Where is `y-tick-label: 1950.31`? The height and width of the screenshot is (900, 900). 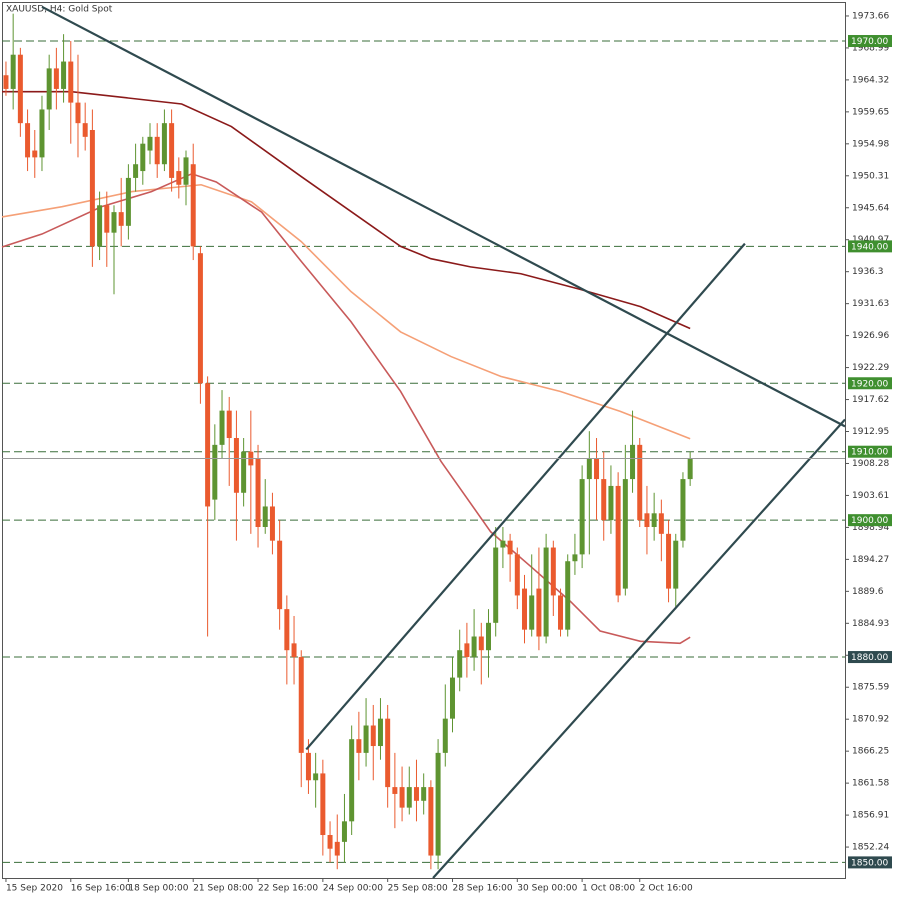
y-tick-label: 1950.31 is located at coordinates (870, 176).